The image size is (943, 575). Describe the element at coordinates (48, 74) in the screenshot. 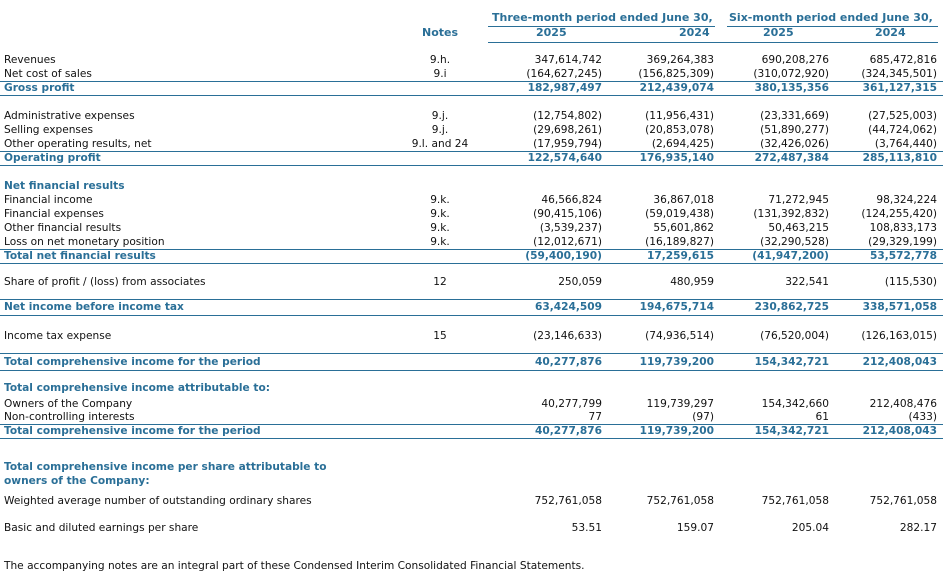

I see `row-label: Net cost of sales` at that location.